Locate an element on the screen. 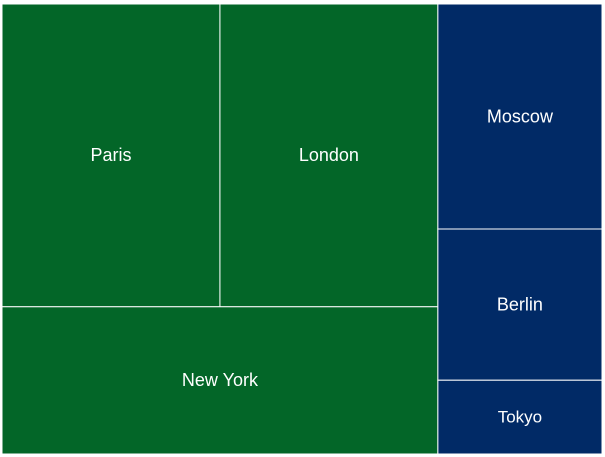 This screenshot has width=605, height=457. tile-label-london: London is located at coordinates (329, 155).